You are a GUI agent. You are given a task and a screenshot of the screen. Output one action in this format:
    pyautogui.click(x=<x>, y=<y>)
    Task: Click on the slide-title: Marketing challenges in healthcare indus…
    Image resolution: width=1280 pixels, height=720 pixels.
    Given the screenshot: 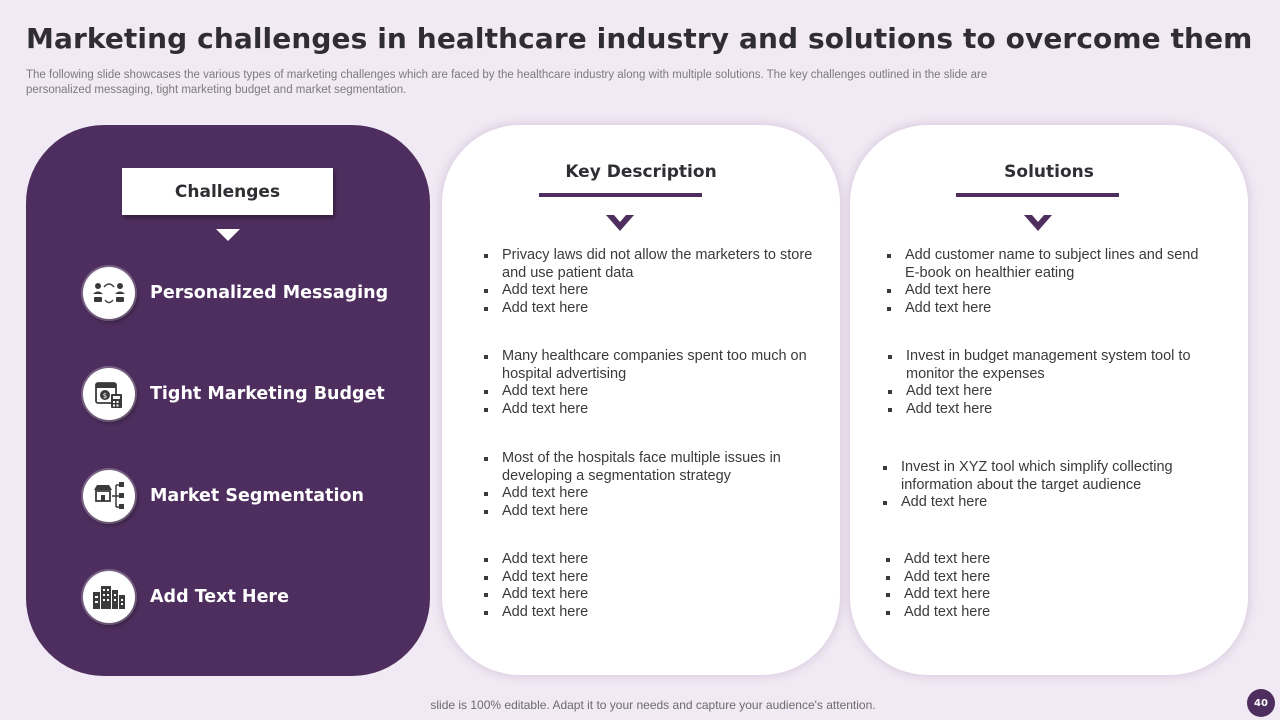 What is the action you would take?
    pyautogui.click(x=639, y=38)
    